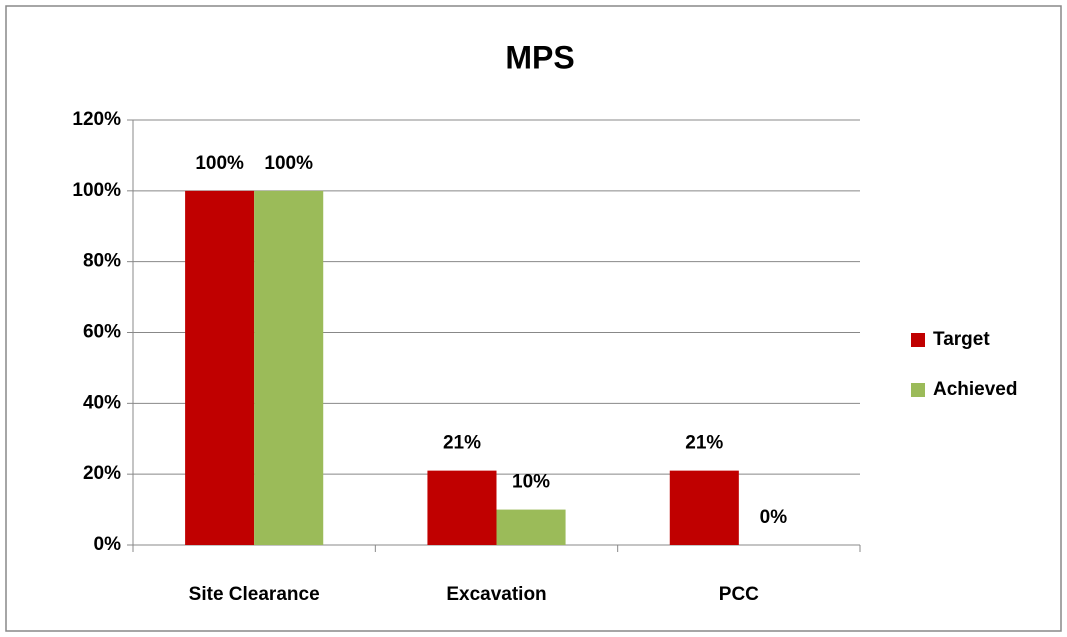 Image resolution: width=1067 pixels, height=637 pixels. What do you see at coordinates (539, 57) in the screenshot?
I see `chart-title: MPS` at bounding box center [539, 57].